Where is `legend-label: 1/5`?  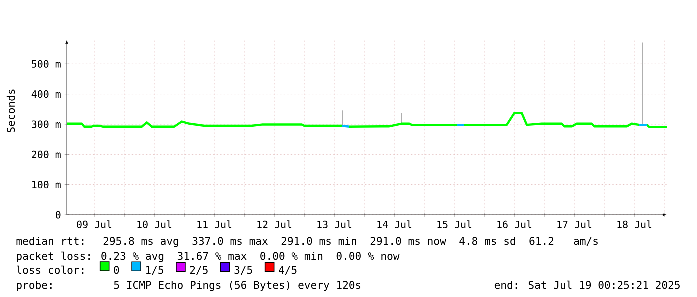 legend-label: 1/5 is located at coordinates (155, 270).